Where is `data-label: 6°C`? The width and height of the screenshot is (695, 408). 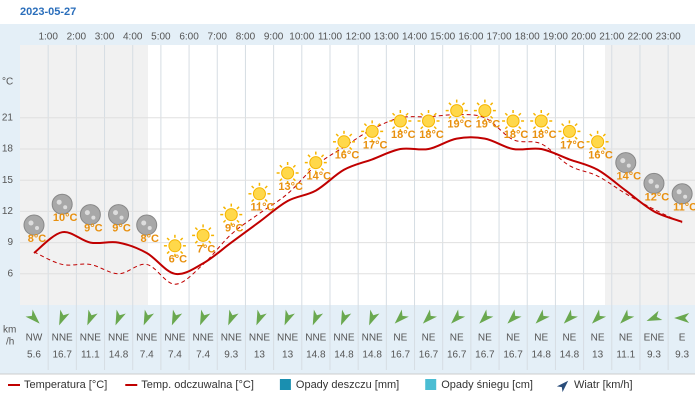
data-label: 6°C is located at coordinates (178, 260).